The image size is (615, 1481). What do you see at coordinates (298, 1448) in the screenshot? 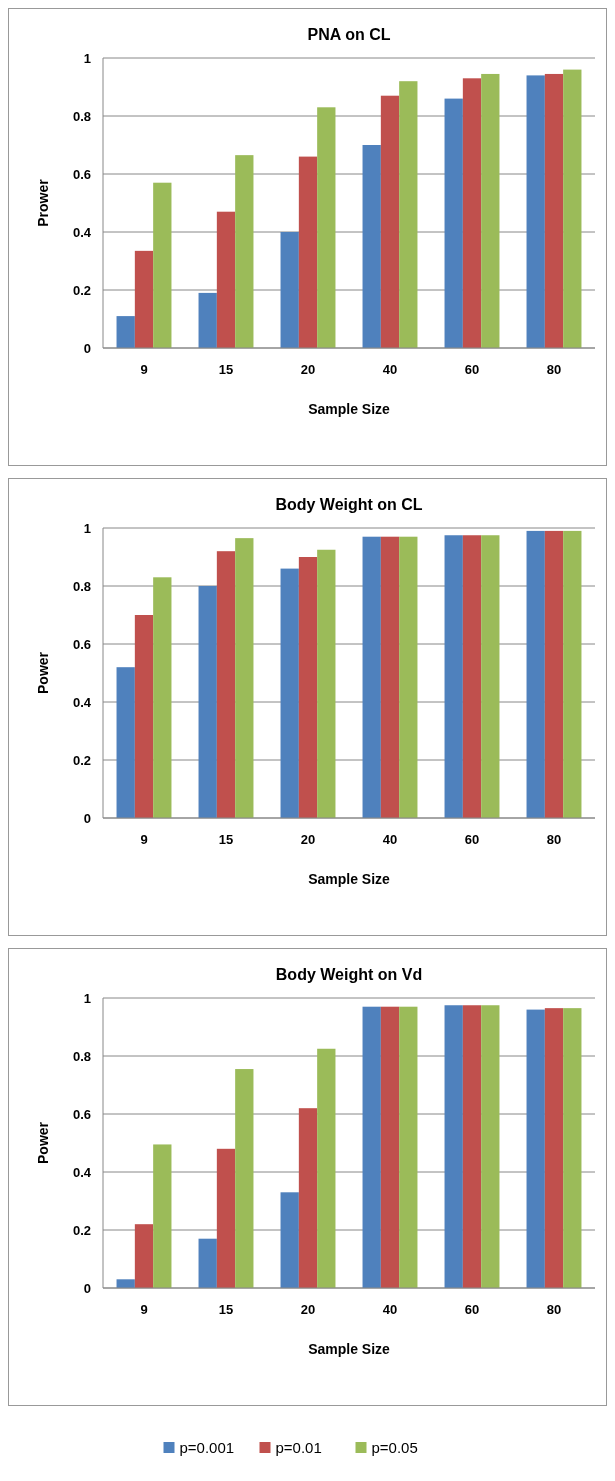
I see `legend-label: p=0.01` at bounding box center [298, 1448].